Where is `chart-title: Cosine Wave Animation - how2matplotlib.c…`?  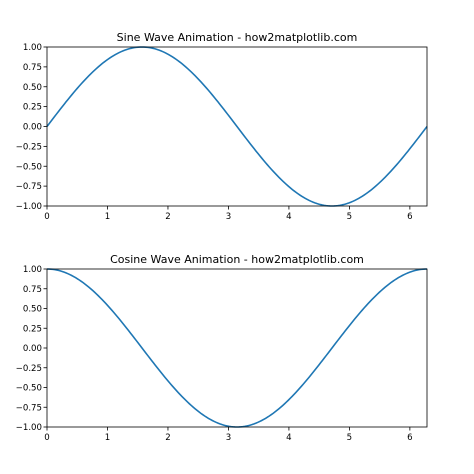 chart-title: Cosine Wave Animation - how2matplotlib.c… is located at coordinates (237, 259).